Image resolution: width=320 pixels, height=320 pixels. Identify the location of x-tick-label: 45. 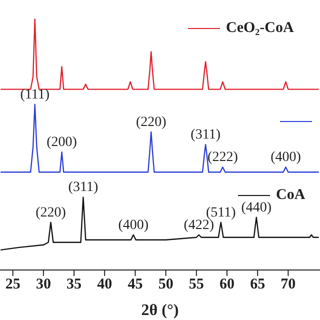
(135, 284).